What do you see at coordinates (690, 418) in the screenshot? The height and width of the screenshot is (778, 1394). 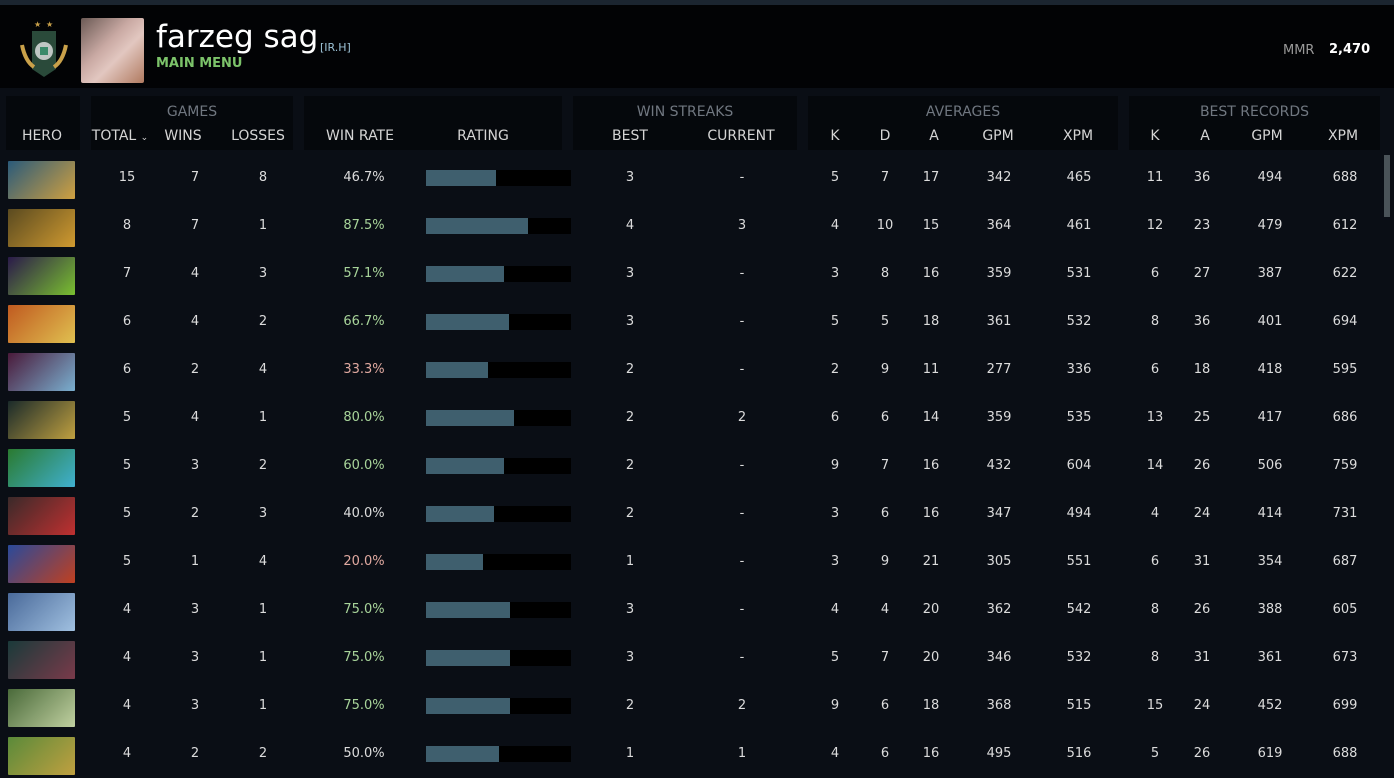 I see `table-row: 5 4 1 80.0% 2 2 6 6 14 359 535 13 25 417 686` at bounding box center [690, 418].